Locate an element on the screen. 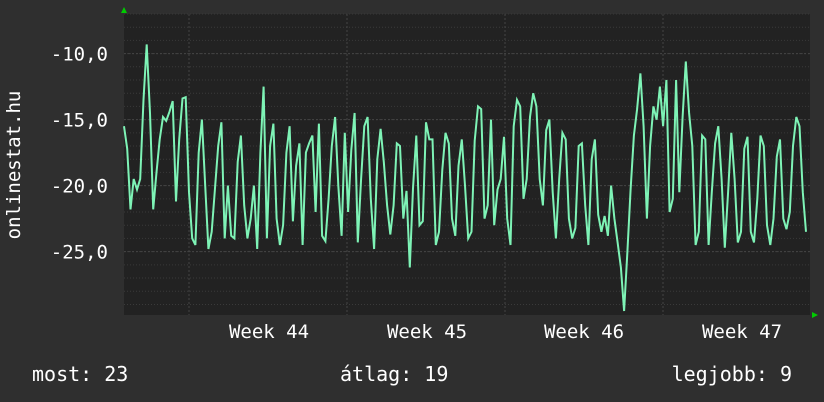 The image size is (824, 402). y-tick-label: -25,0 is located at coordinates (79, 253).